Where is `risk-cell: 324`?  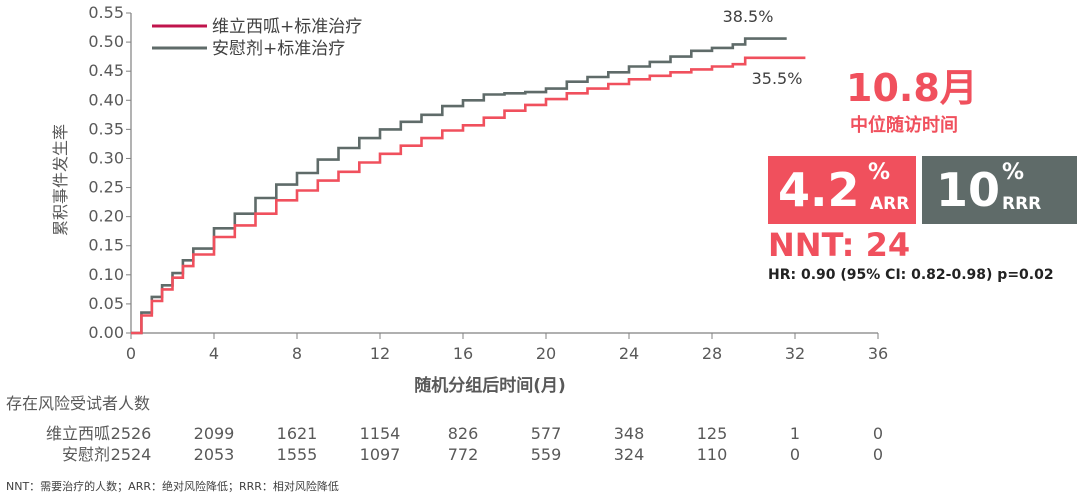 risk-cell: 324 is located at coordinates (629, 454).